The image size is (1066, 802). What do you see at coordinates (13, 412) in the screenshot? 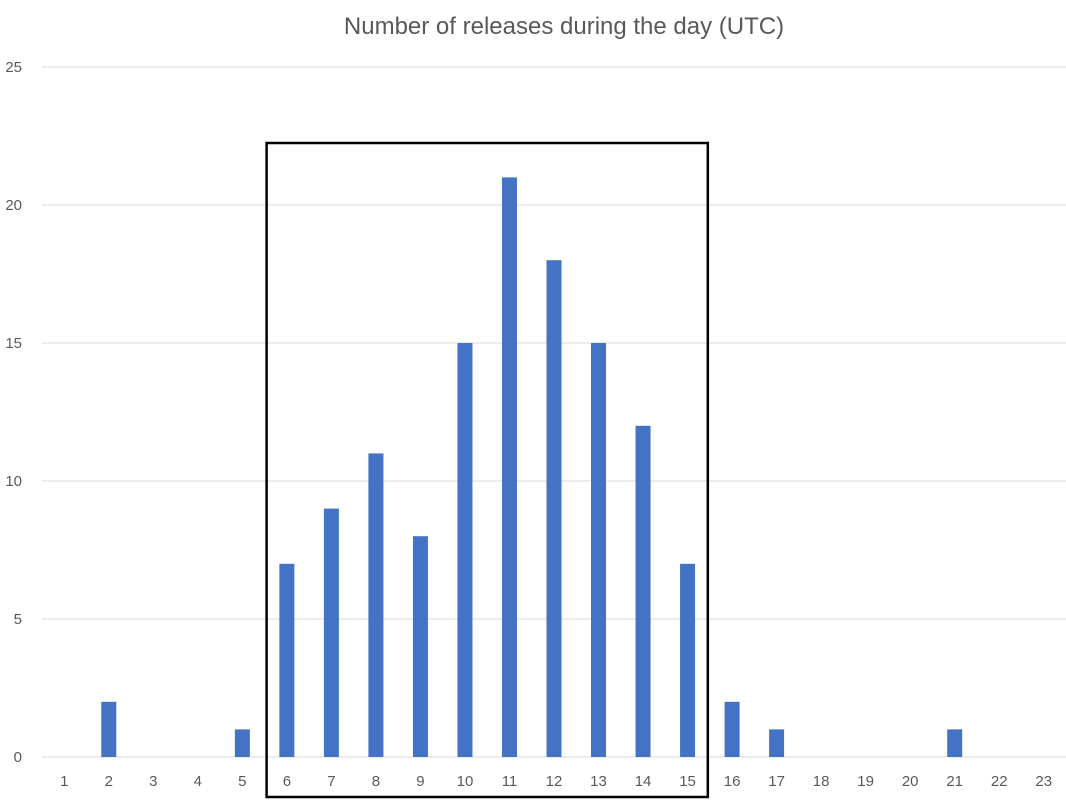
I see `y-axis-ticks: 0 5 10 15 20 25` at bounding box center [13, 412].